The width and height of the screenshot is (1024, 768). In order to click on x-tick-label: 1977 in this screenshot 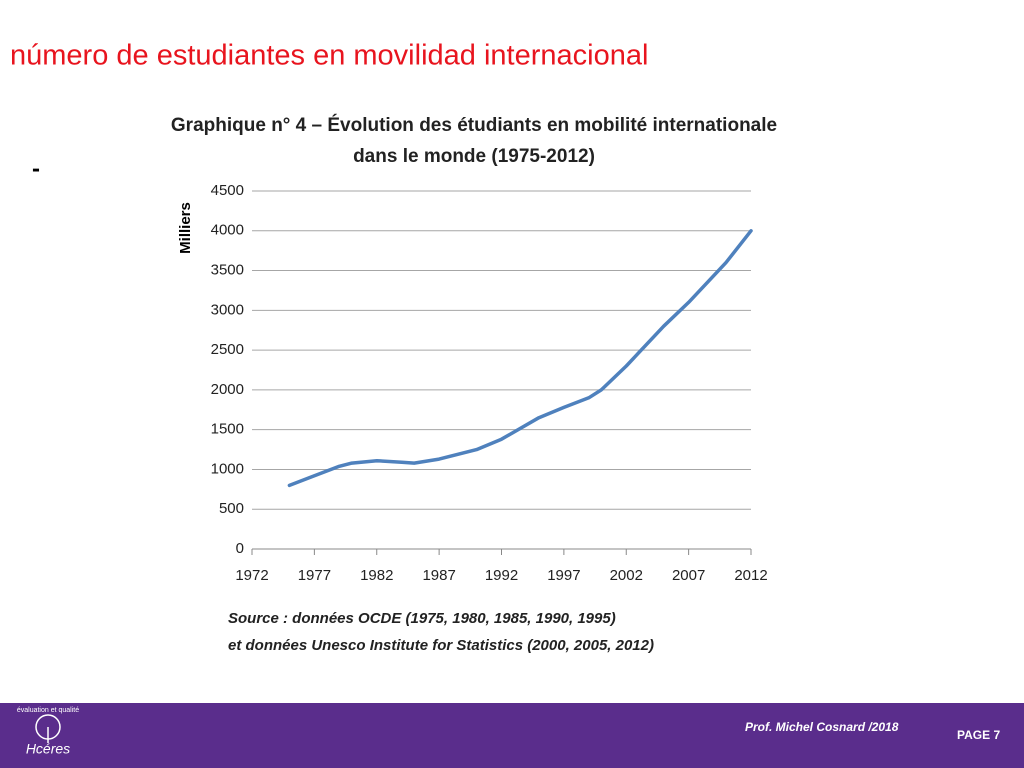, I will do `click(314, 575)`.